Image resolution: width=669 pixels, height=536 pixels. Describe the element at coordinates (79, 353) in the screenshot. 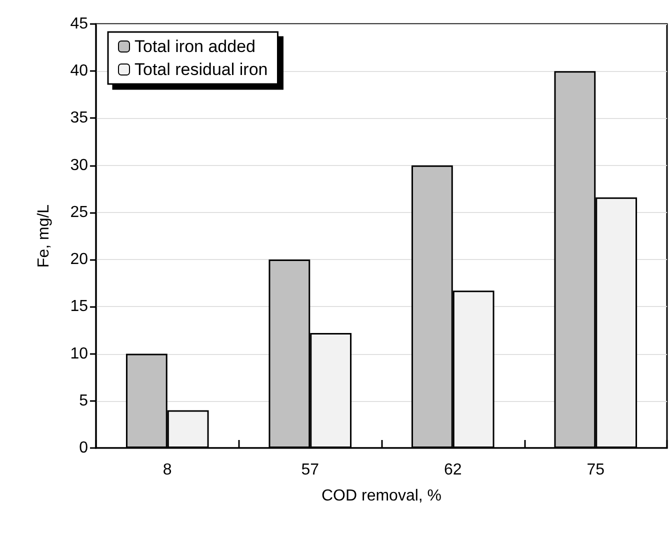

I see `y-tick-label: 10` at that location.